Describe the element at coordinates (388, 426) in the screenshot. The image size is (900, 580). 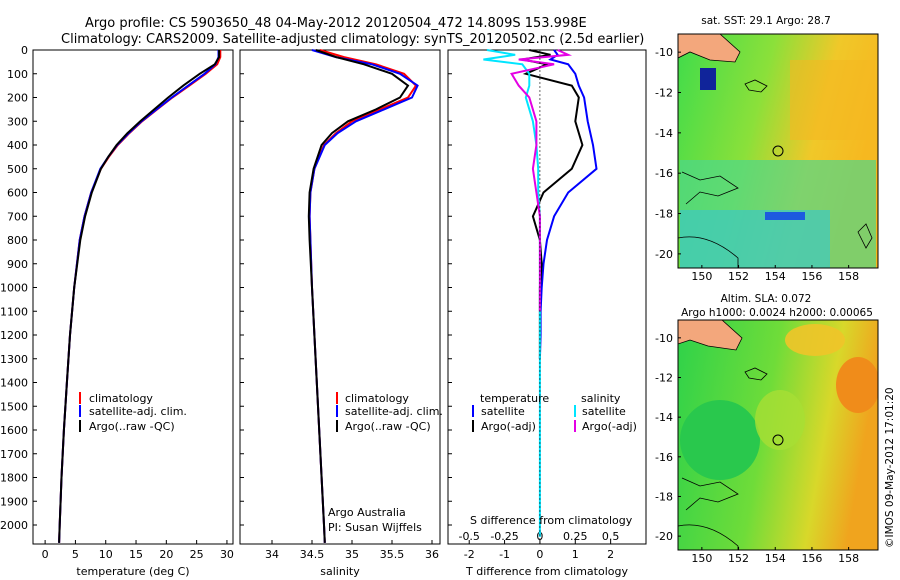
I see `legend-label-argo: Argo(..raw -QC)` at that location.